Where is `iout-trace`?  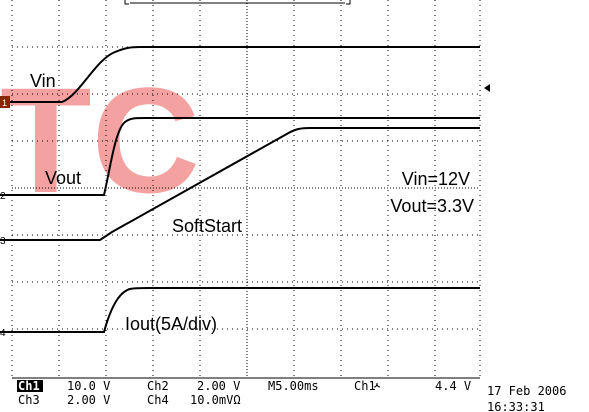 iout-trace is located at coordinates (240, 310).